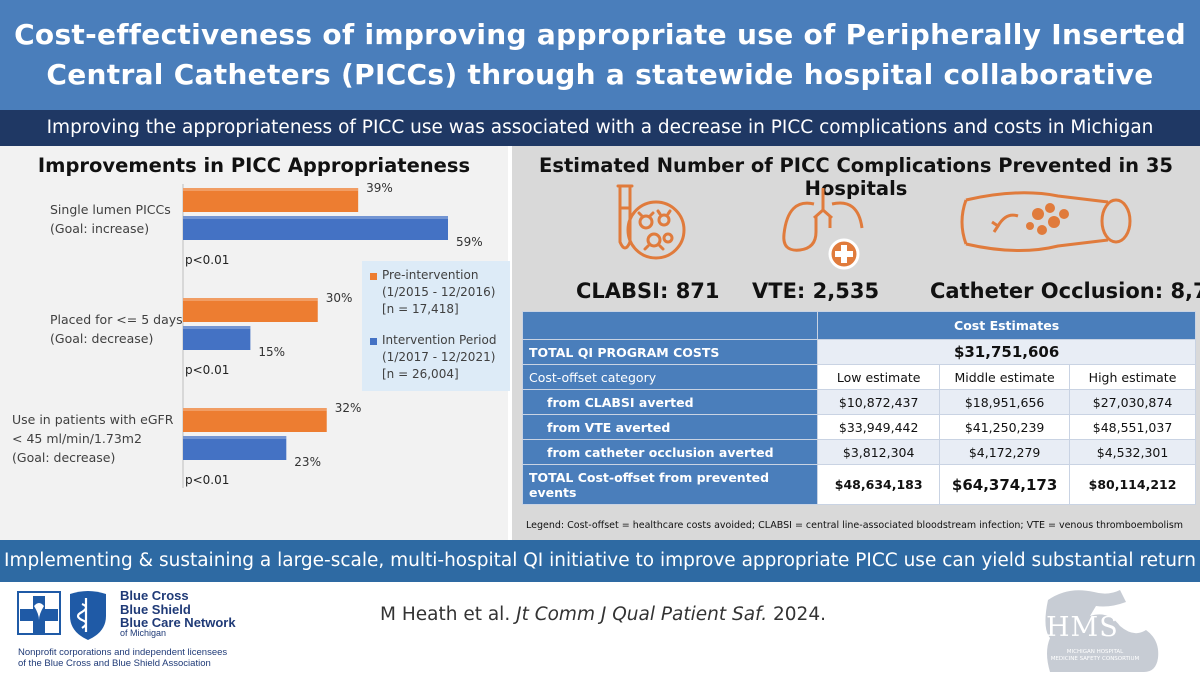 The width and height of the screenshot is (1200, 675). What do you see at coordinates (670, 427) in the screenshot?
I see `row-label-vte: from VTE averted` at bounding box center [670, 427].